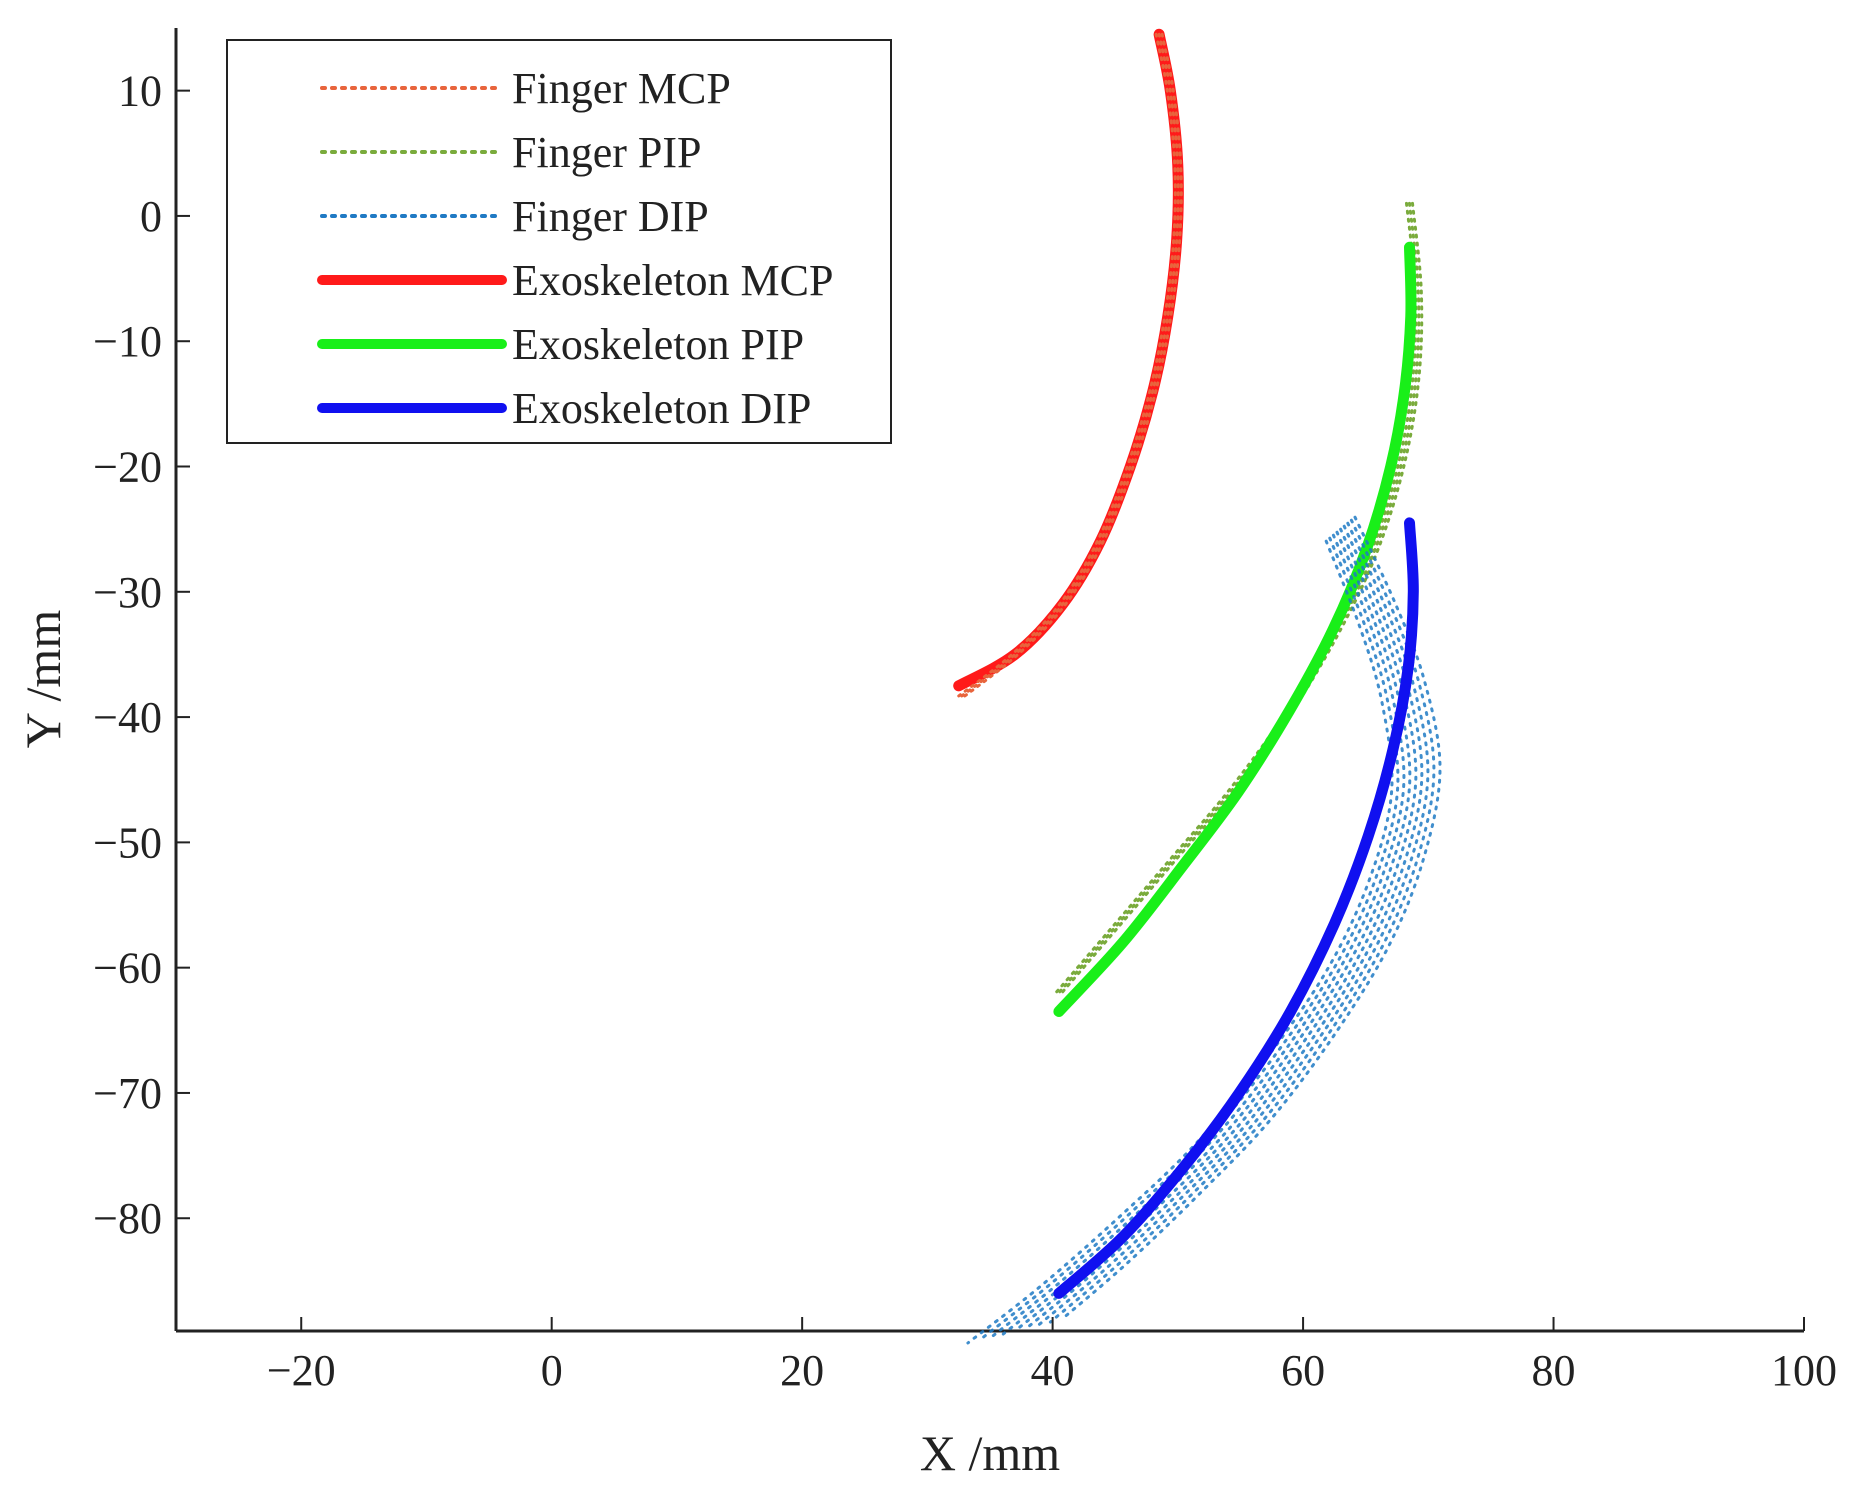 Image resolution: width=1855 pixels, height=1494 pixels. I want to click on x-axis-title: X /mm, so click(990, 1453).